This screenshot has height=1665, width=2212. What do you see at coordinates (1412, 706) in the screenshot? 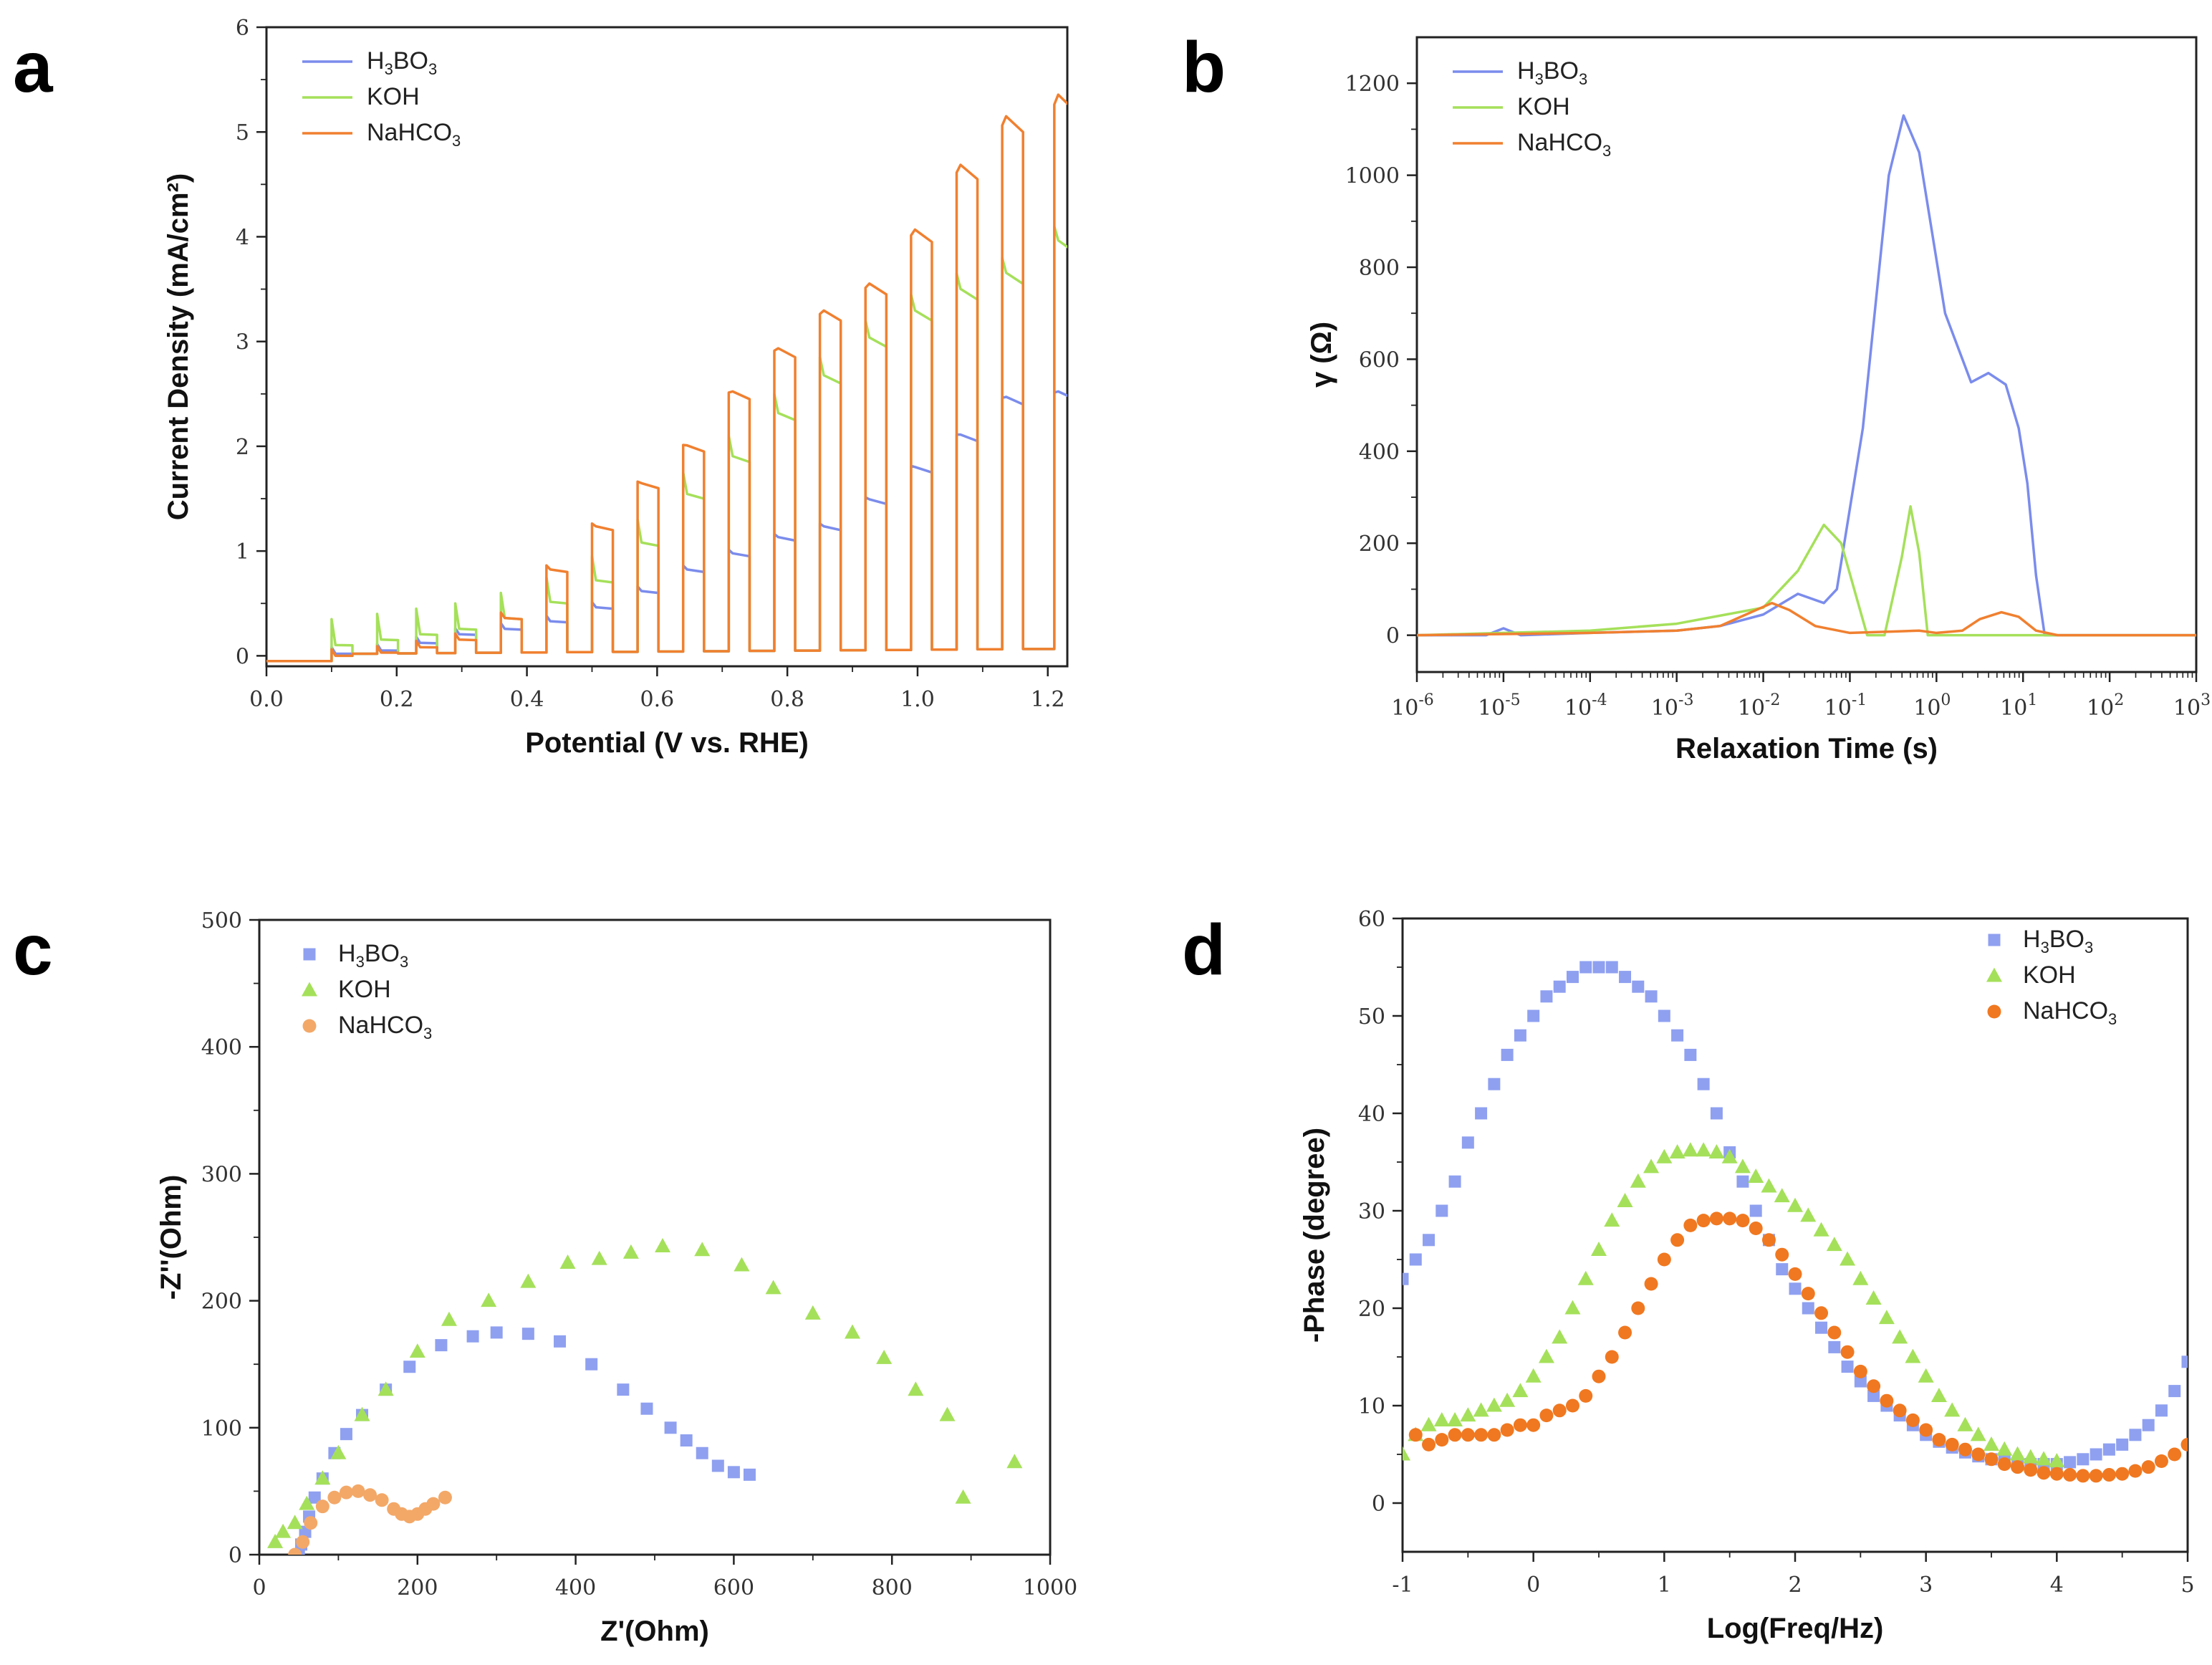
I see `x-tick-label: 10⁻⁶` at bounding box center [1412, 706].